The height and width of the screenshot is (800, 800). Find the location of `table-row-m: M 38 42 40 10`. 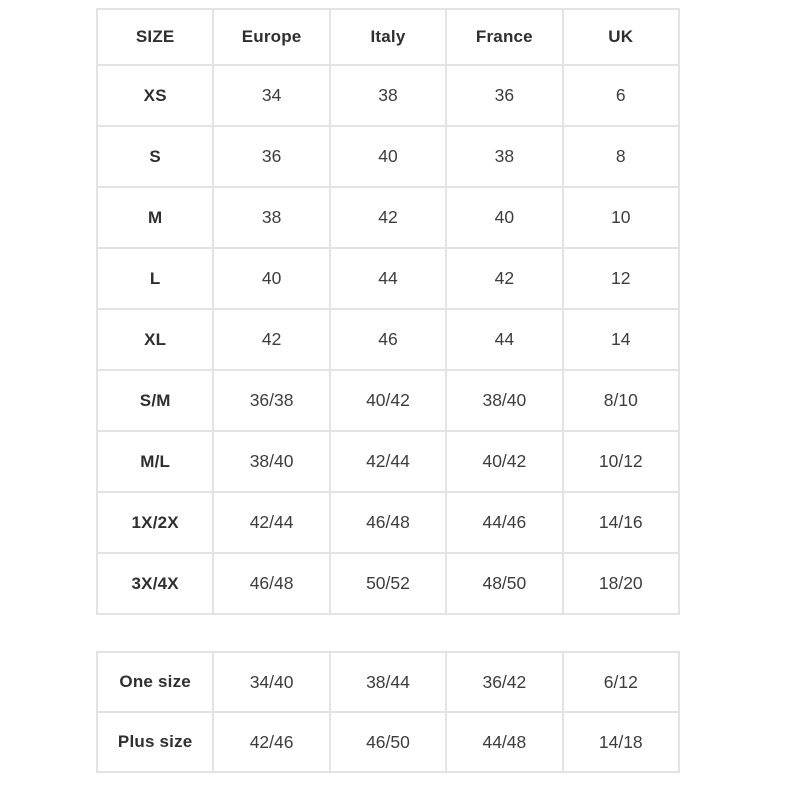

table-row-m: M 38 42 40 10 is located at coordinates (388, 217).